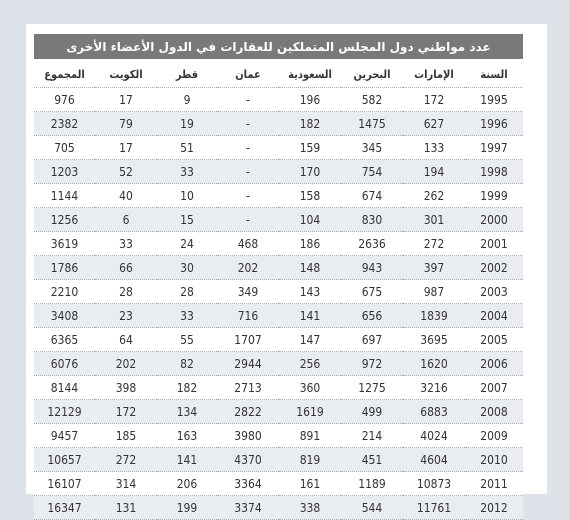 This screenshot has height=520, width=569. I want to click on cell-saudi: 819, so click(310, 459).